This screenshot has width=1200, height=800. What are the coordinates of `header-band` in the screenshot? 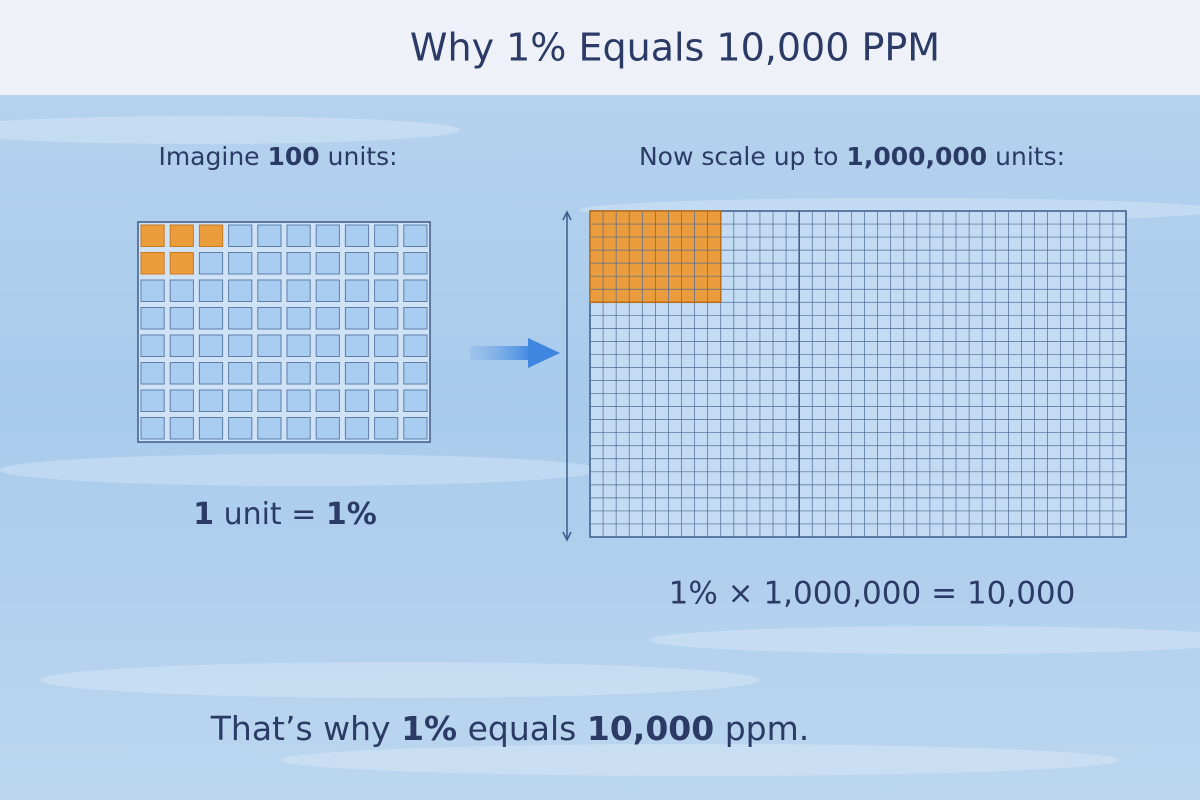 It's located at (600, 47).